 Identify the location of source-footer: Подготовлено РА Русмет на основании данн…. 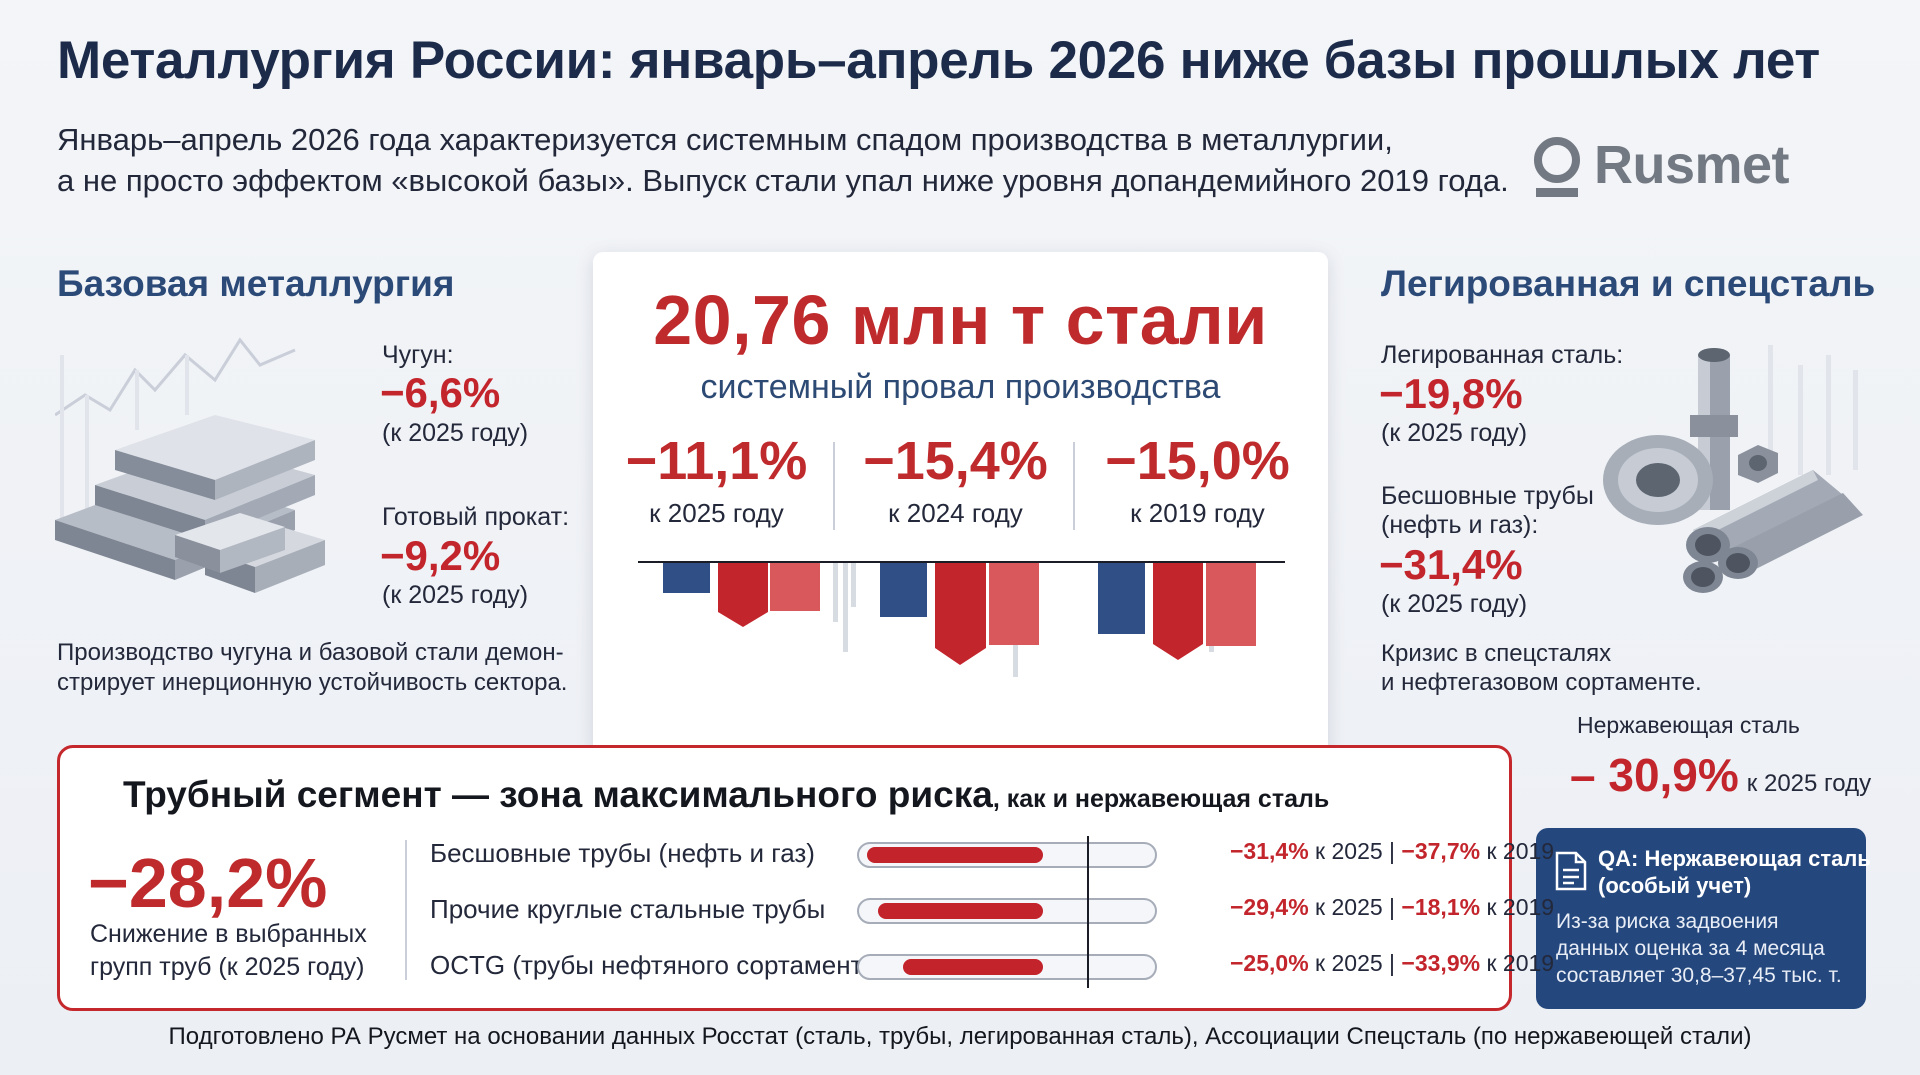
(960, 1036).